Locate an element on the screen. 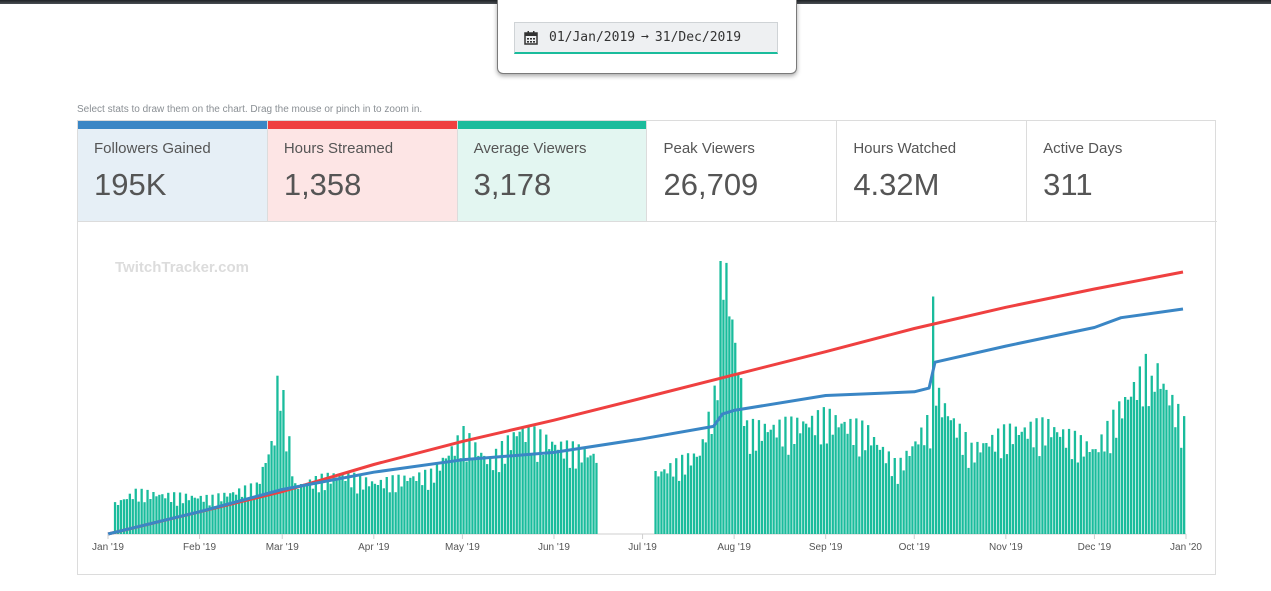  stat-tile-average-viewers: Average Viewers 3,178 is located at coordinates (552, 171).